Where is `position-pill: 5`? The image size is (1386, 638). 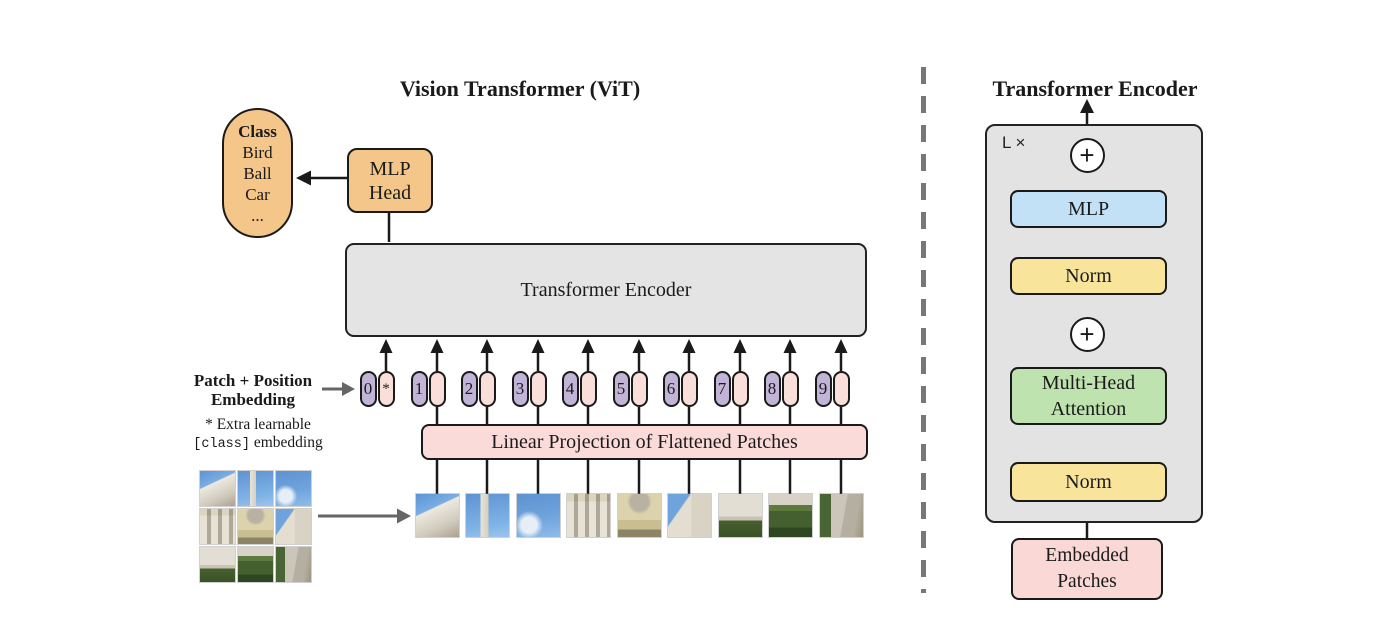 position-pill: 5 is located at coordinates (621, 389).